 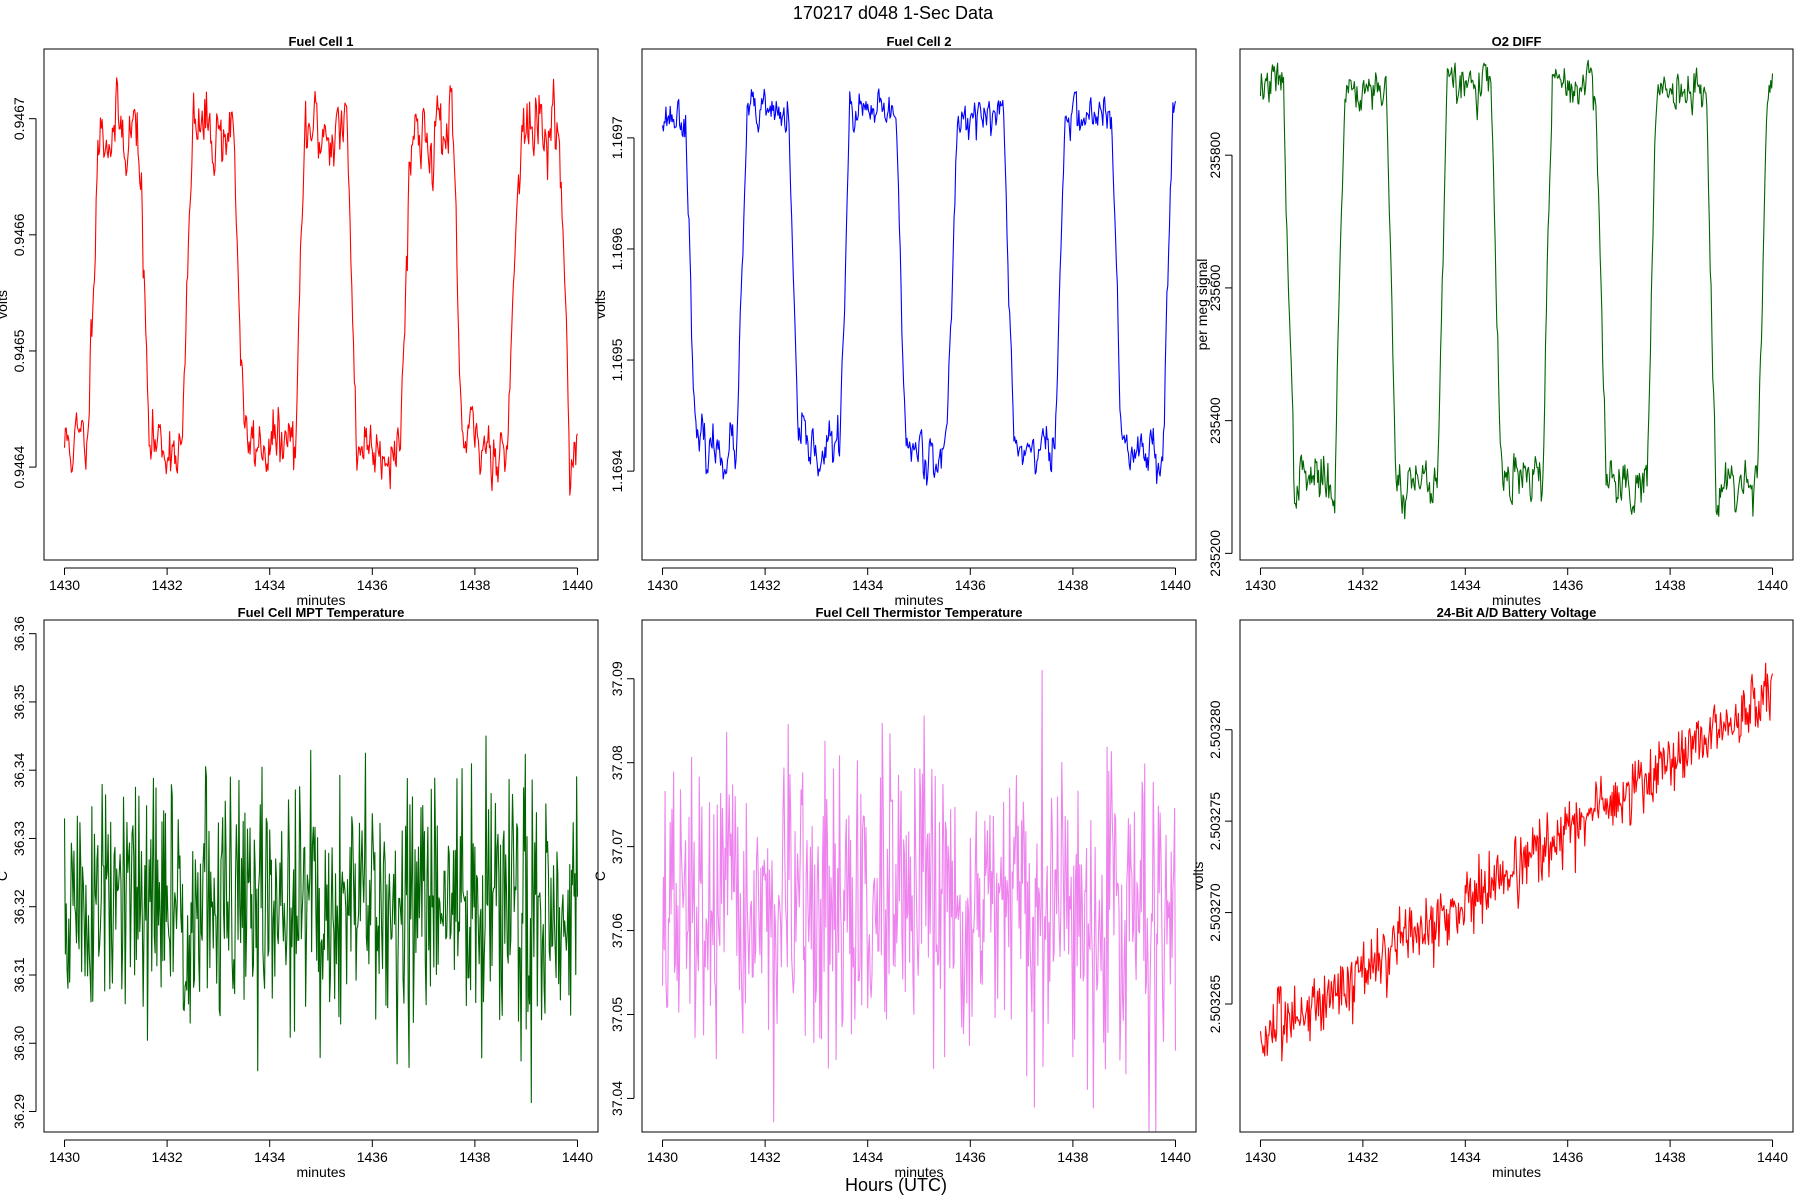 What do you see at coordinates (617, 846) in the screenshot?
I see `y-tick-label: 37.07` at bounding box center [617, 846].